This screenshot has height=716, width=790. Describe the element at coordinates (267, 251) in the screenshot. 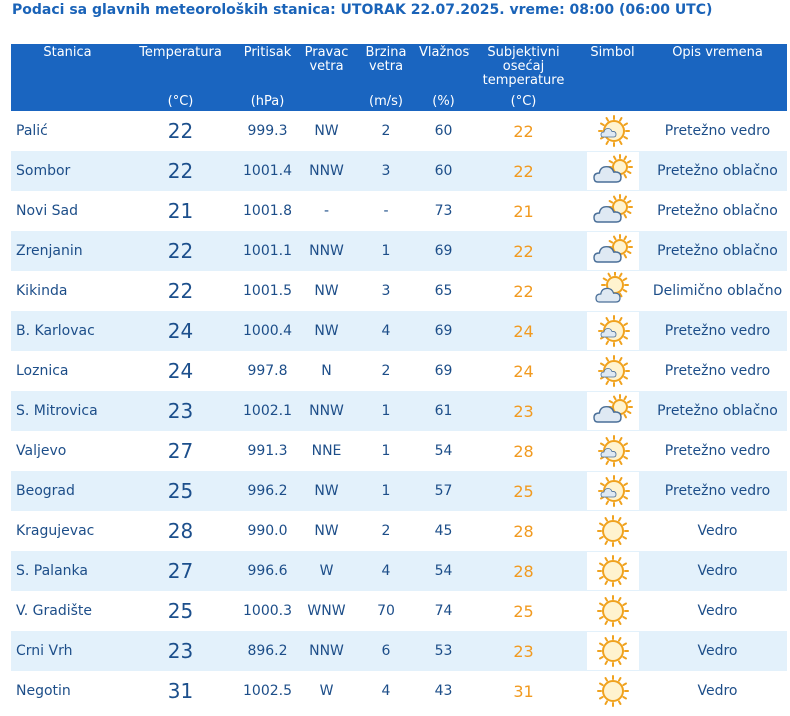

I see `pressure-value: 1001.1` at that location.